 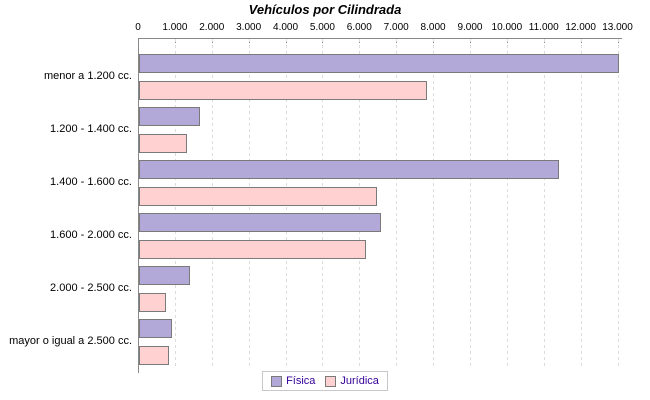 I want to click on x-axis-tick-label: 12.000, so click(x=580, y=27).